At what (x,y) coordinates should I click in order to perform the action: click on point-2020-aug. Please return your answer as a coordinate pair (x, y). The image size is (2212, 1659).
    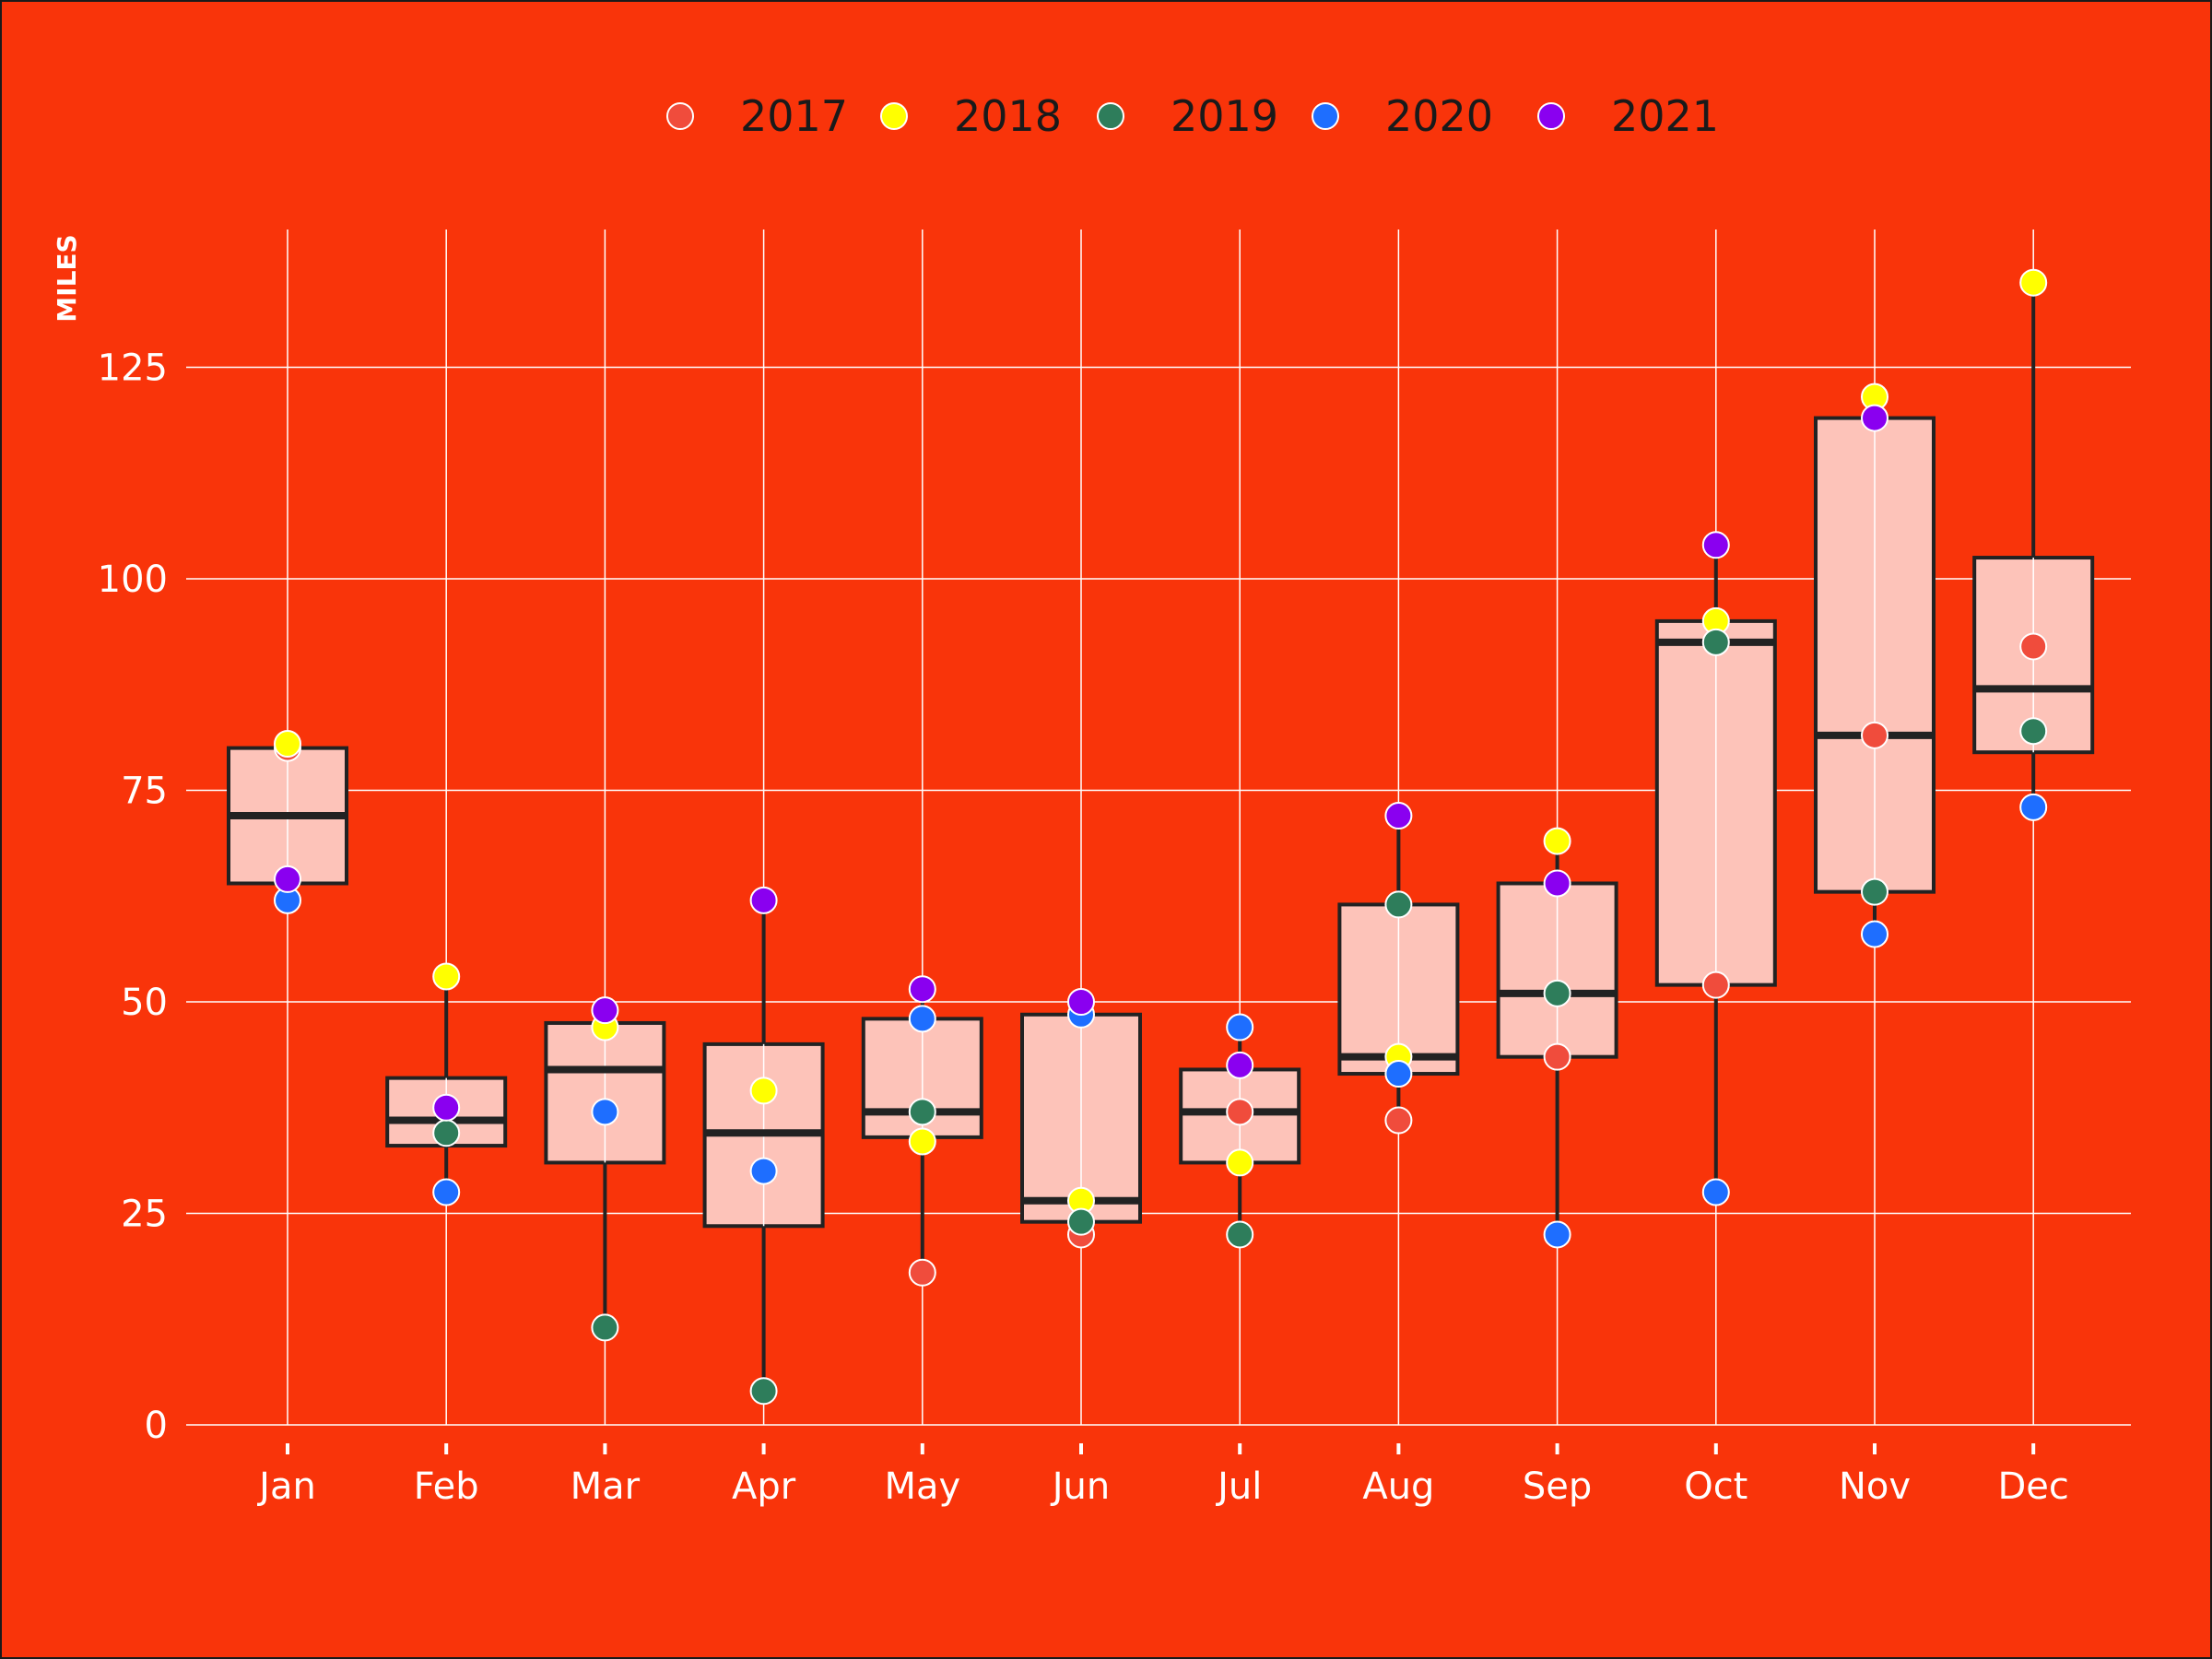
    Looking at the image, I should click on (1398, 1074).